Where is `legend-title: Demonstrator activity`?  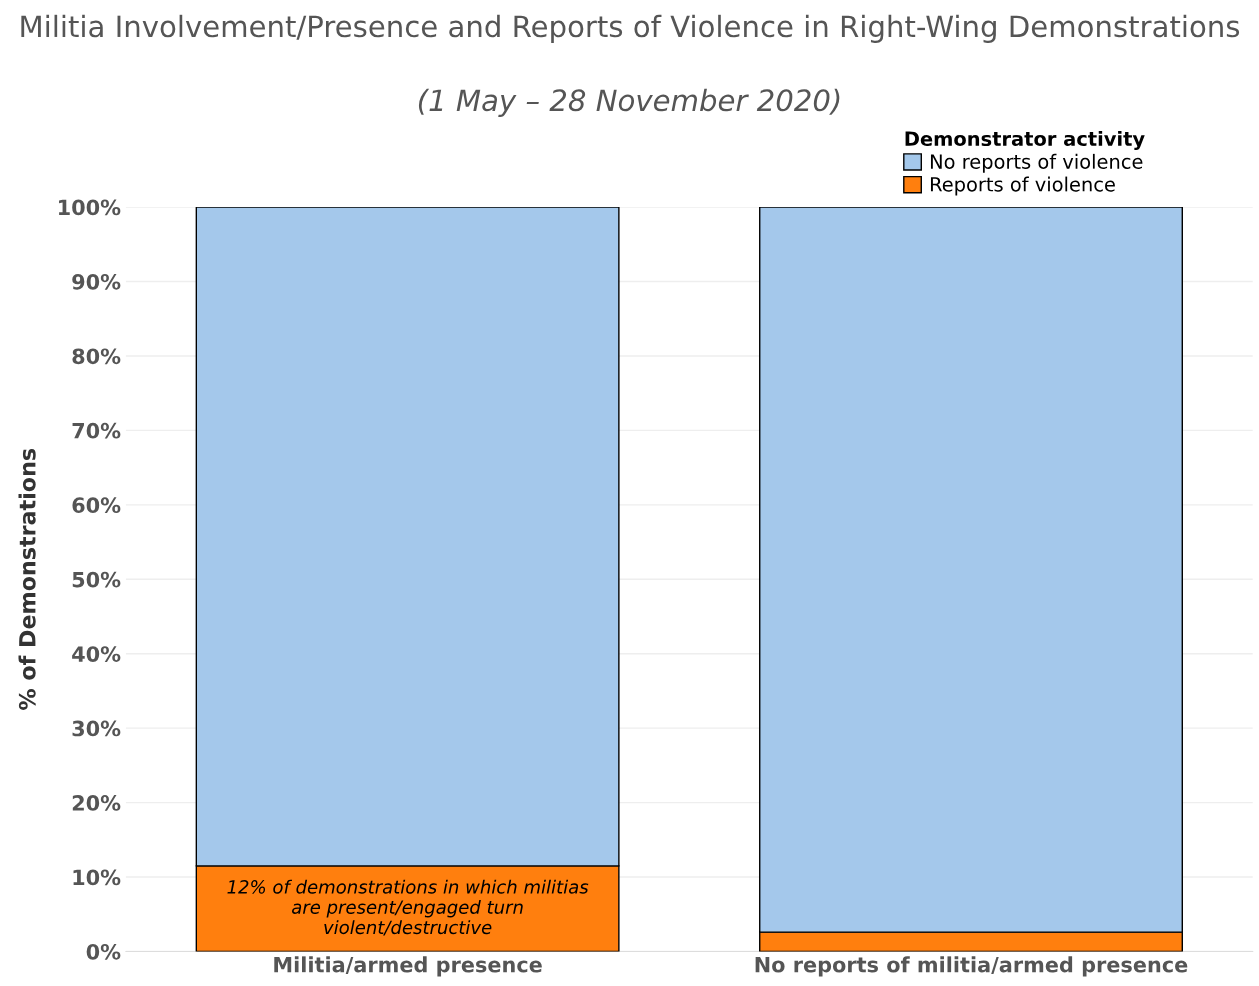 legend-title: Demonstrator activity is located at coordinates (1025, 140).